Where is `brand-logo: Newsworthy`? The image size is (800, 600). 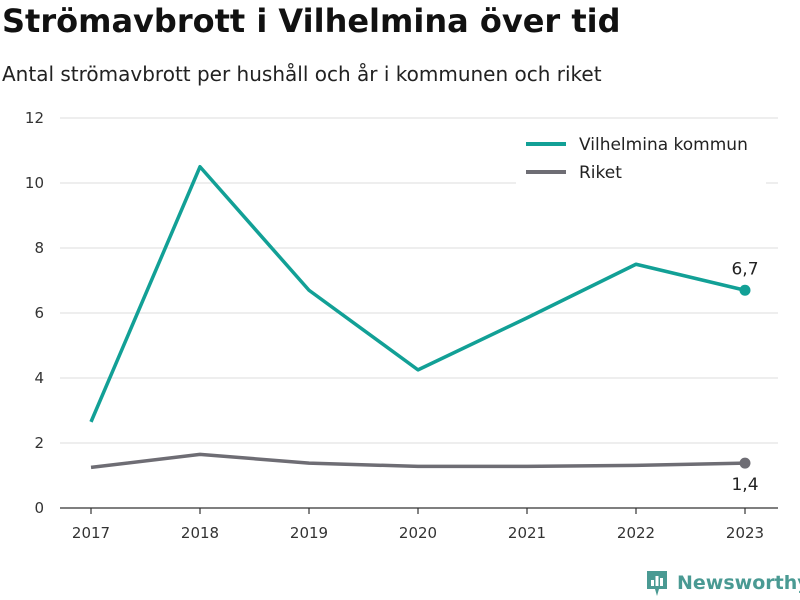
brand-logo: Newsworthy is located at coordinates (722, 583).